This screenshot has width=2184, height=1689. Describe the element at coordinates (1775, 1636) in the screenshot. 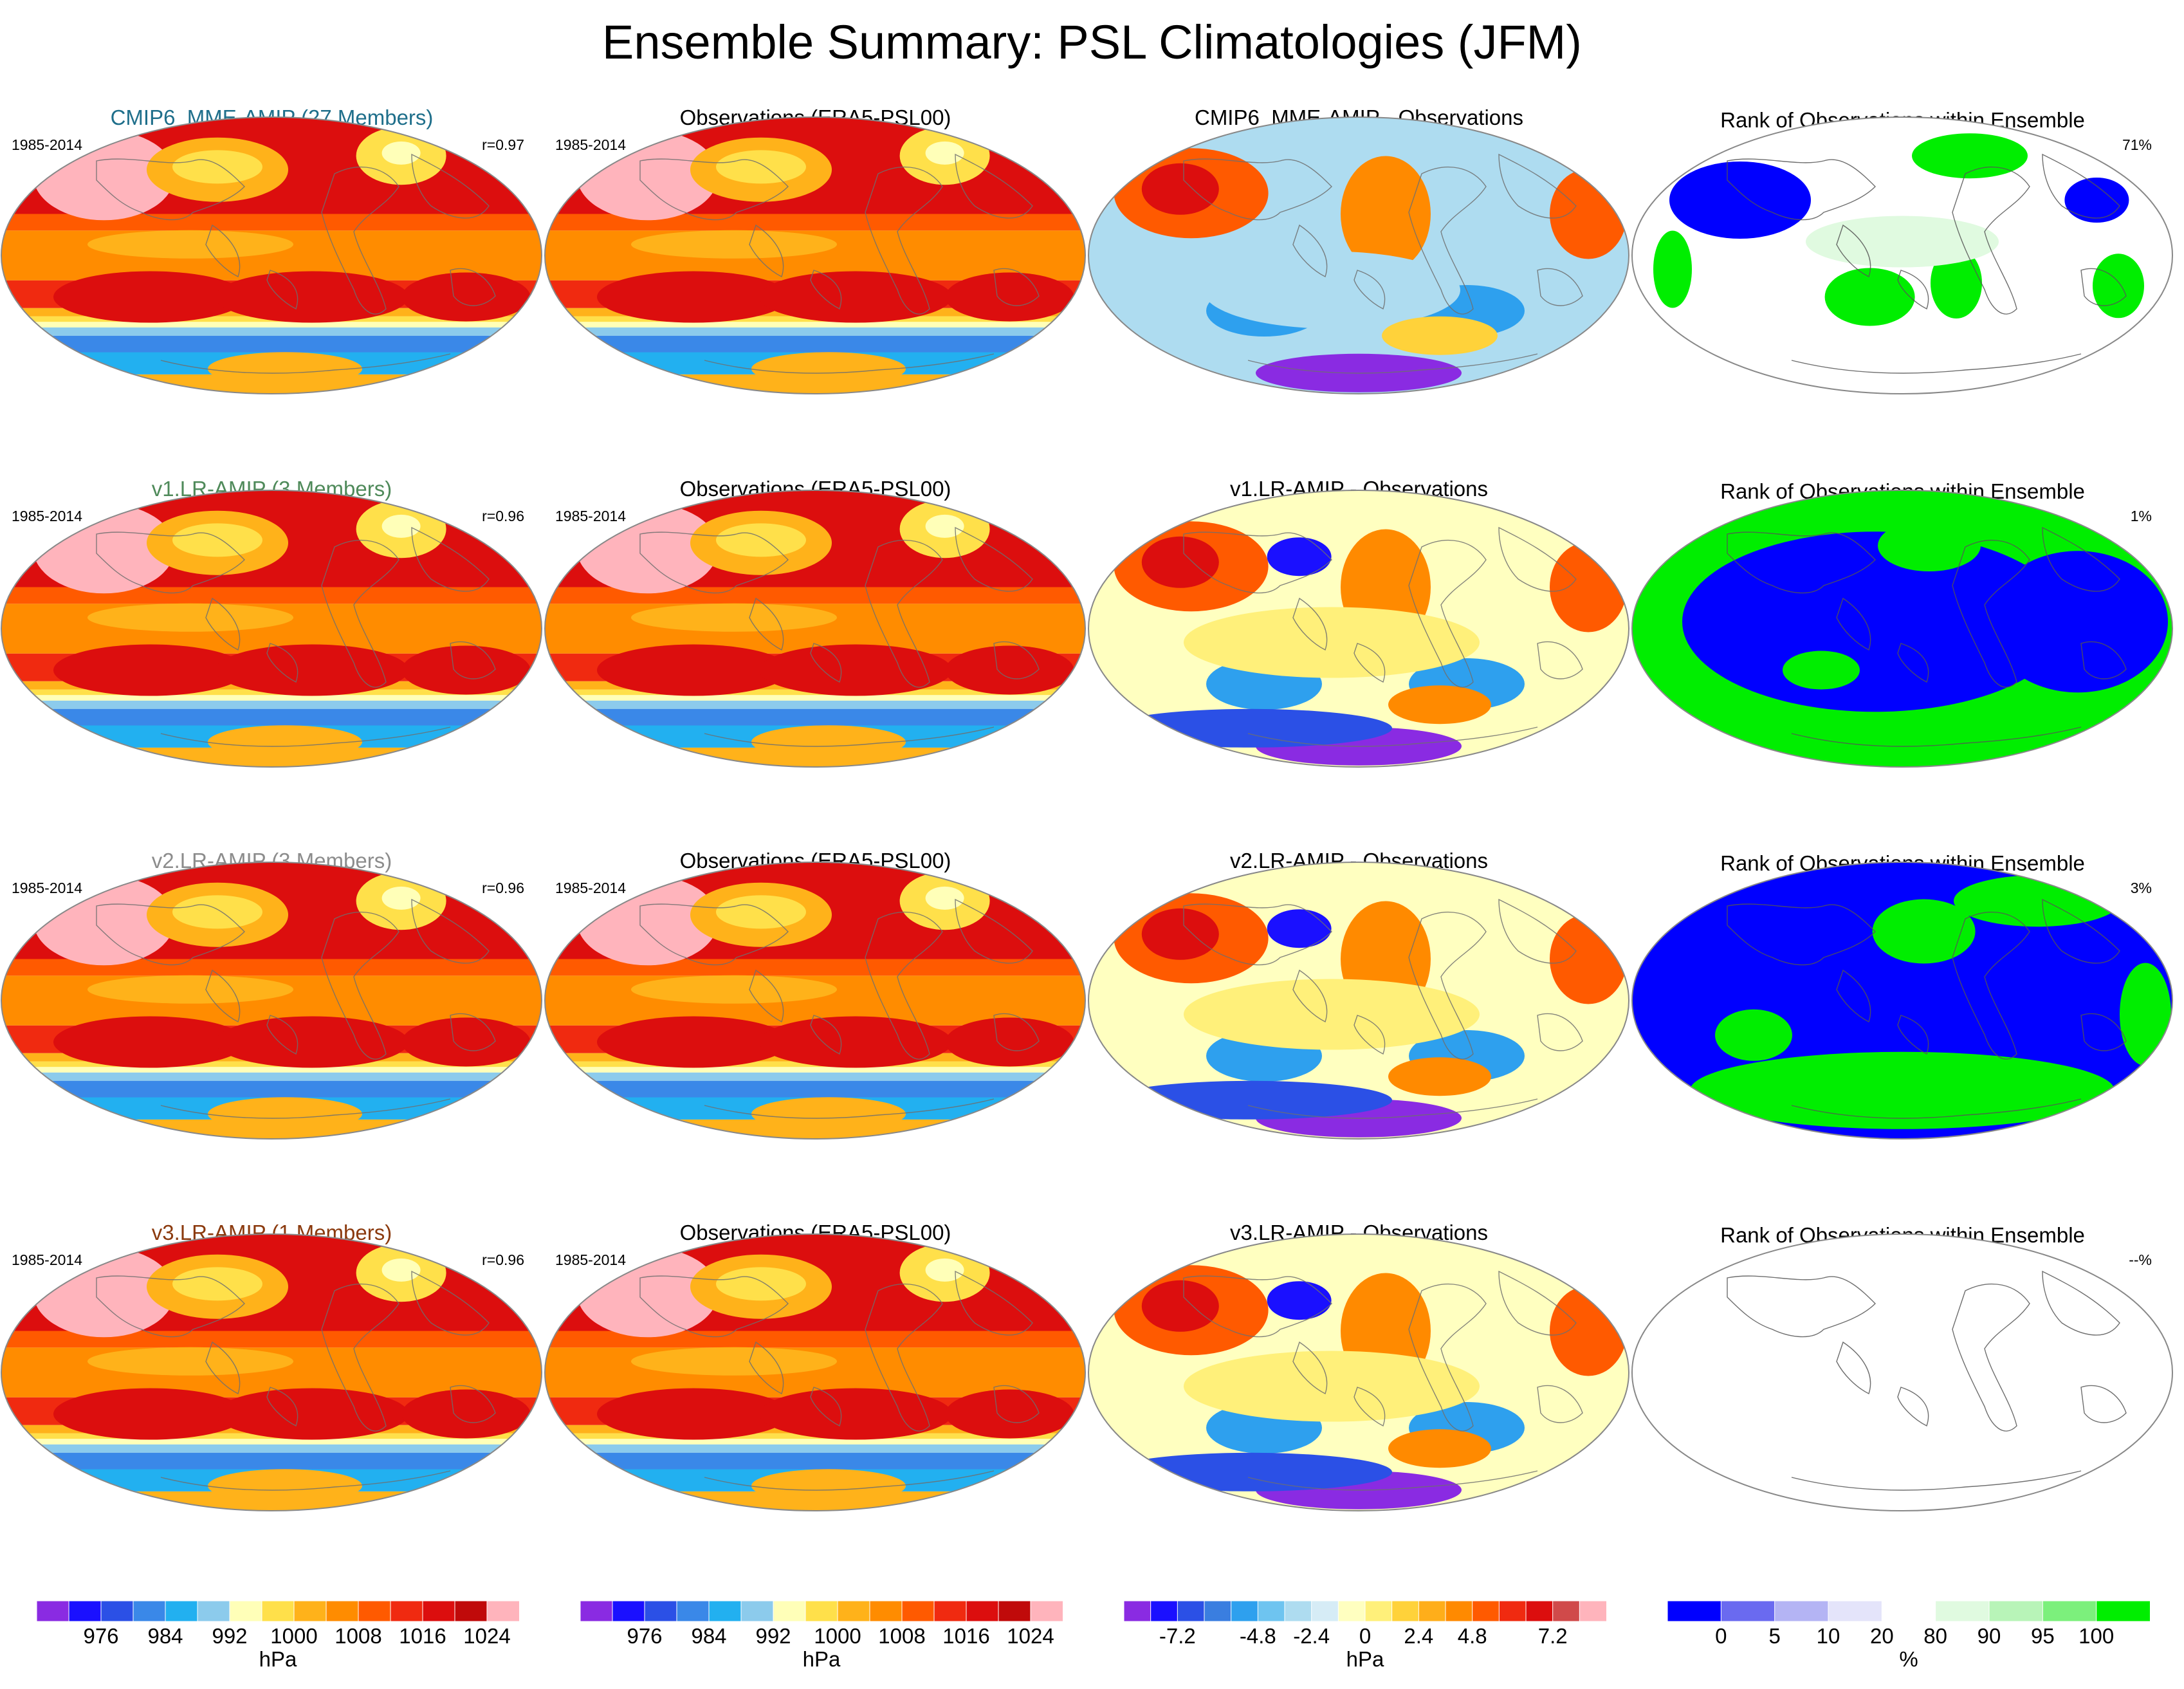

I see `colorbar-tick-label: 5` at that location.